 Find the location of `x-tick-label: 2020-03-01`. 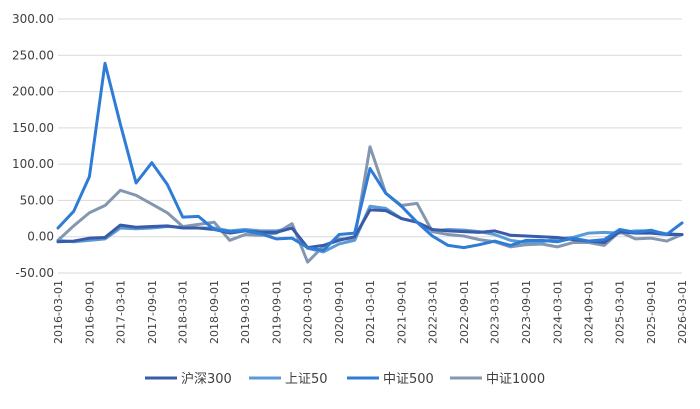

x-tick-label: 2020-03-01 is located at coordinates (308, 312).